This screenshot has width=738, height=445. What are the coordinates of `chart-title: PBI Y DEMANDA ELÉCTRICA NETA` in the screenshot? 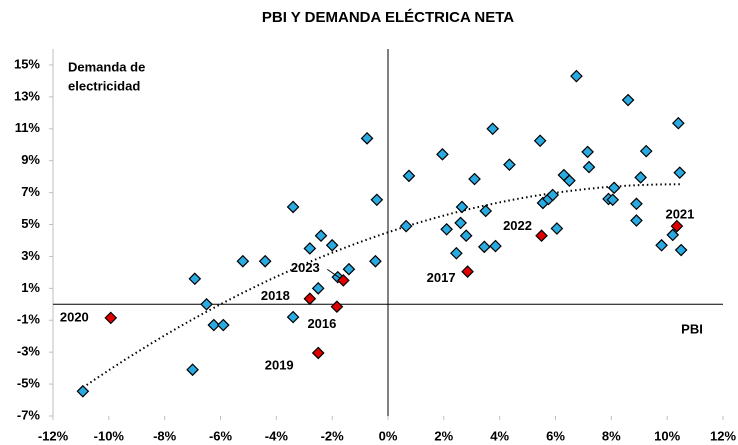 It's located at (388, 17).